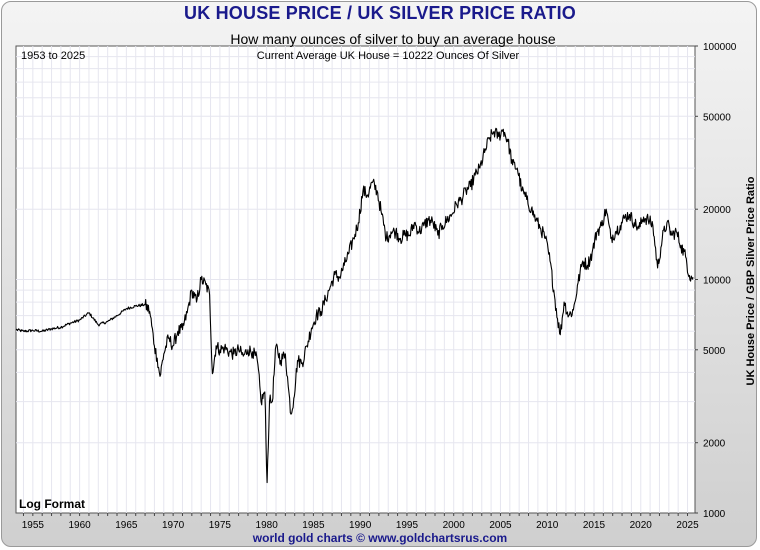 The image size is (760, 550). I want to click on x-tick-label: 2025, so click(687, 525).